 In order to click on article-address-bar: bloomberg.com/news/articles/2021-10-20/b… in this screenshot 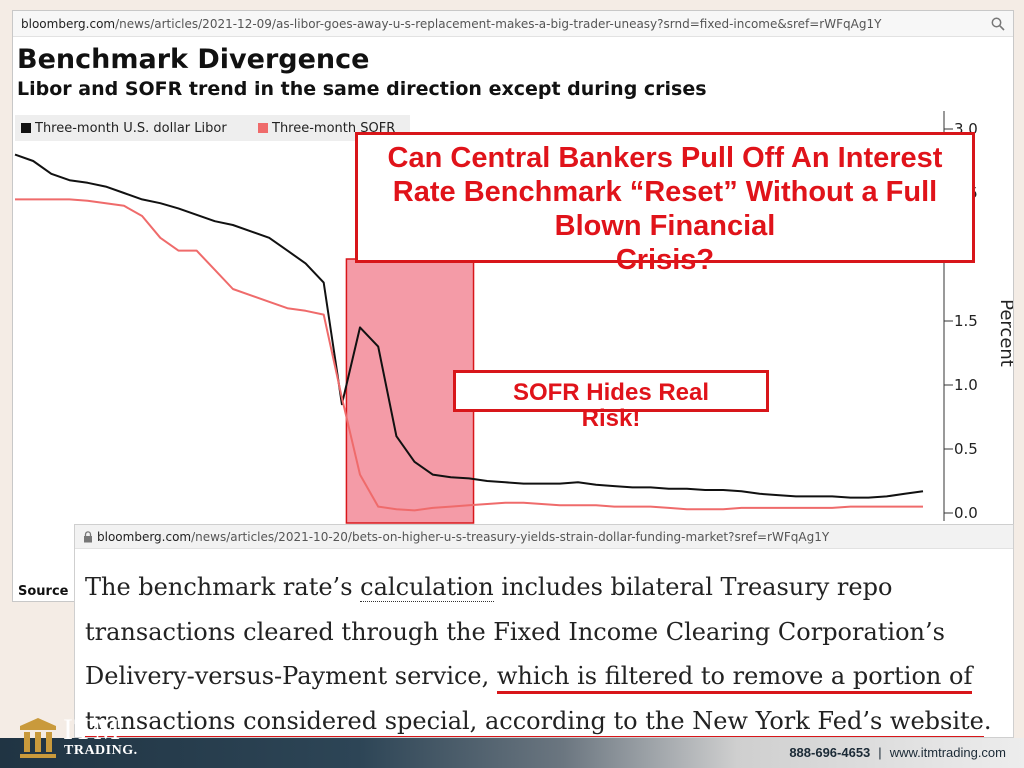, I will do `click(544, 537)`.